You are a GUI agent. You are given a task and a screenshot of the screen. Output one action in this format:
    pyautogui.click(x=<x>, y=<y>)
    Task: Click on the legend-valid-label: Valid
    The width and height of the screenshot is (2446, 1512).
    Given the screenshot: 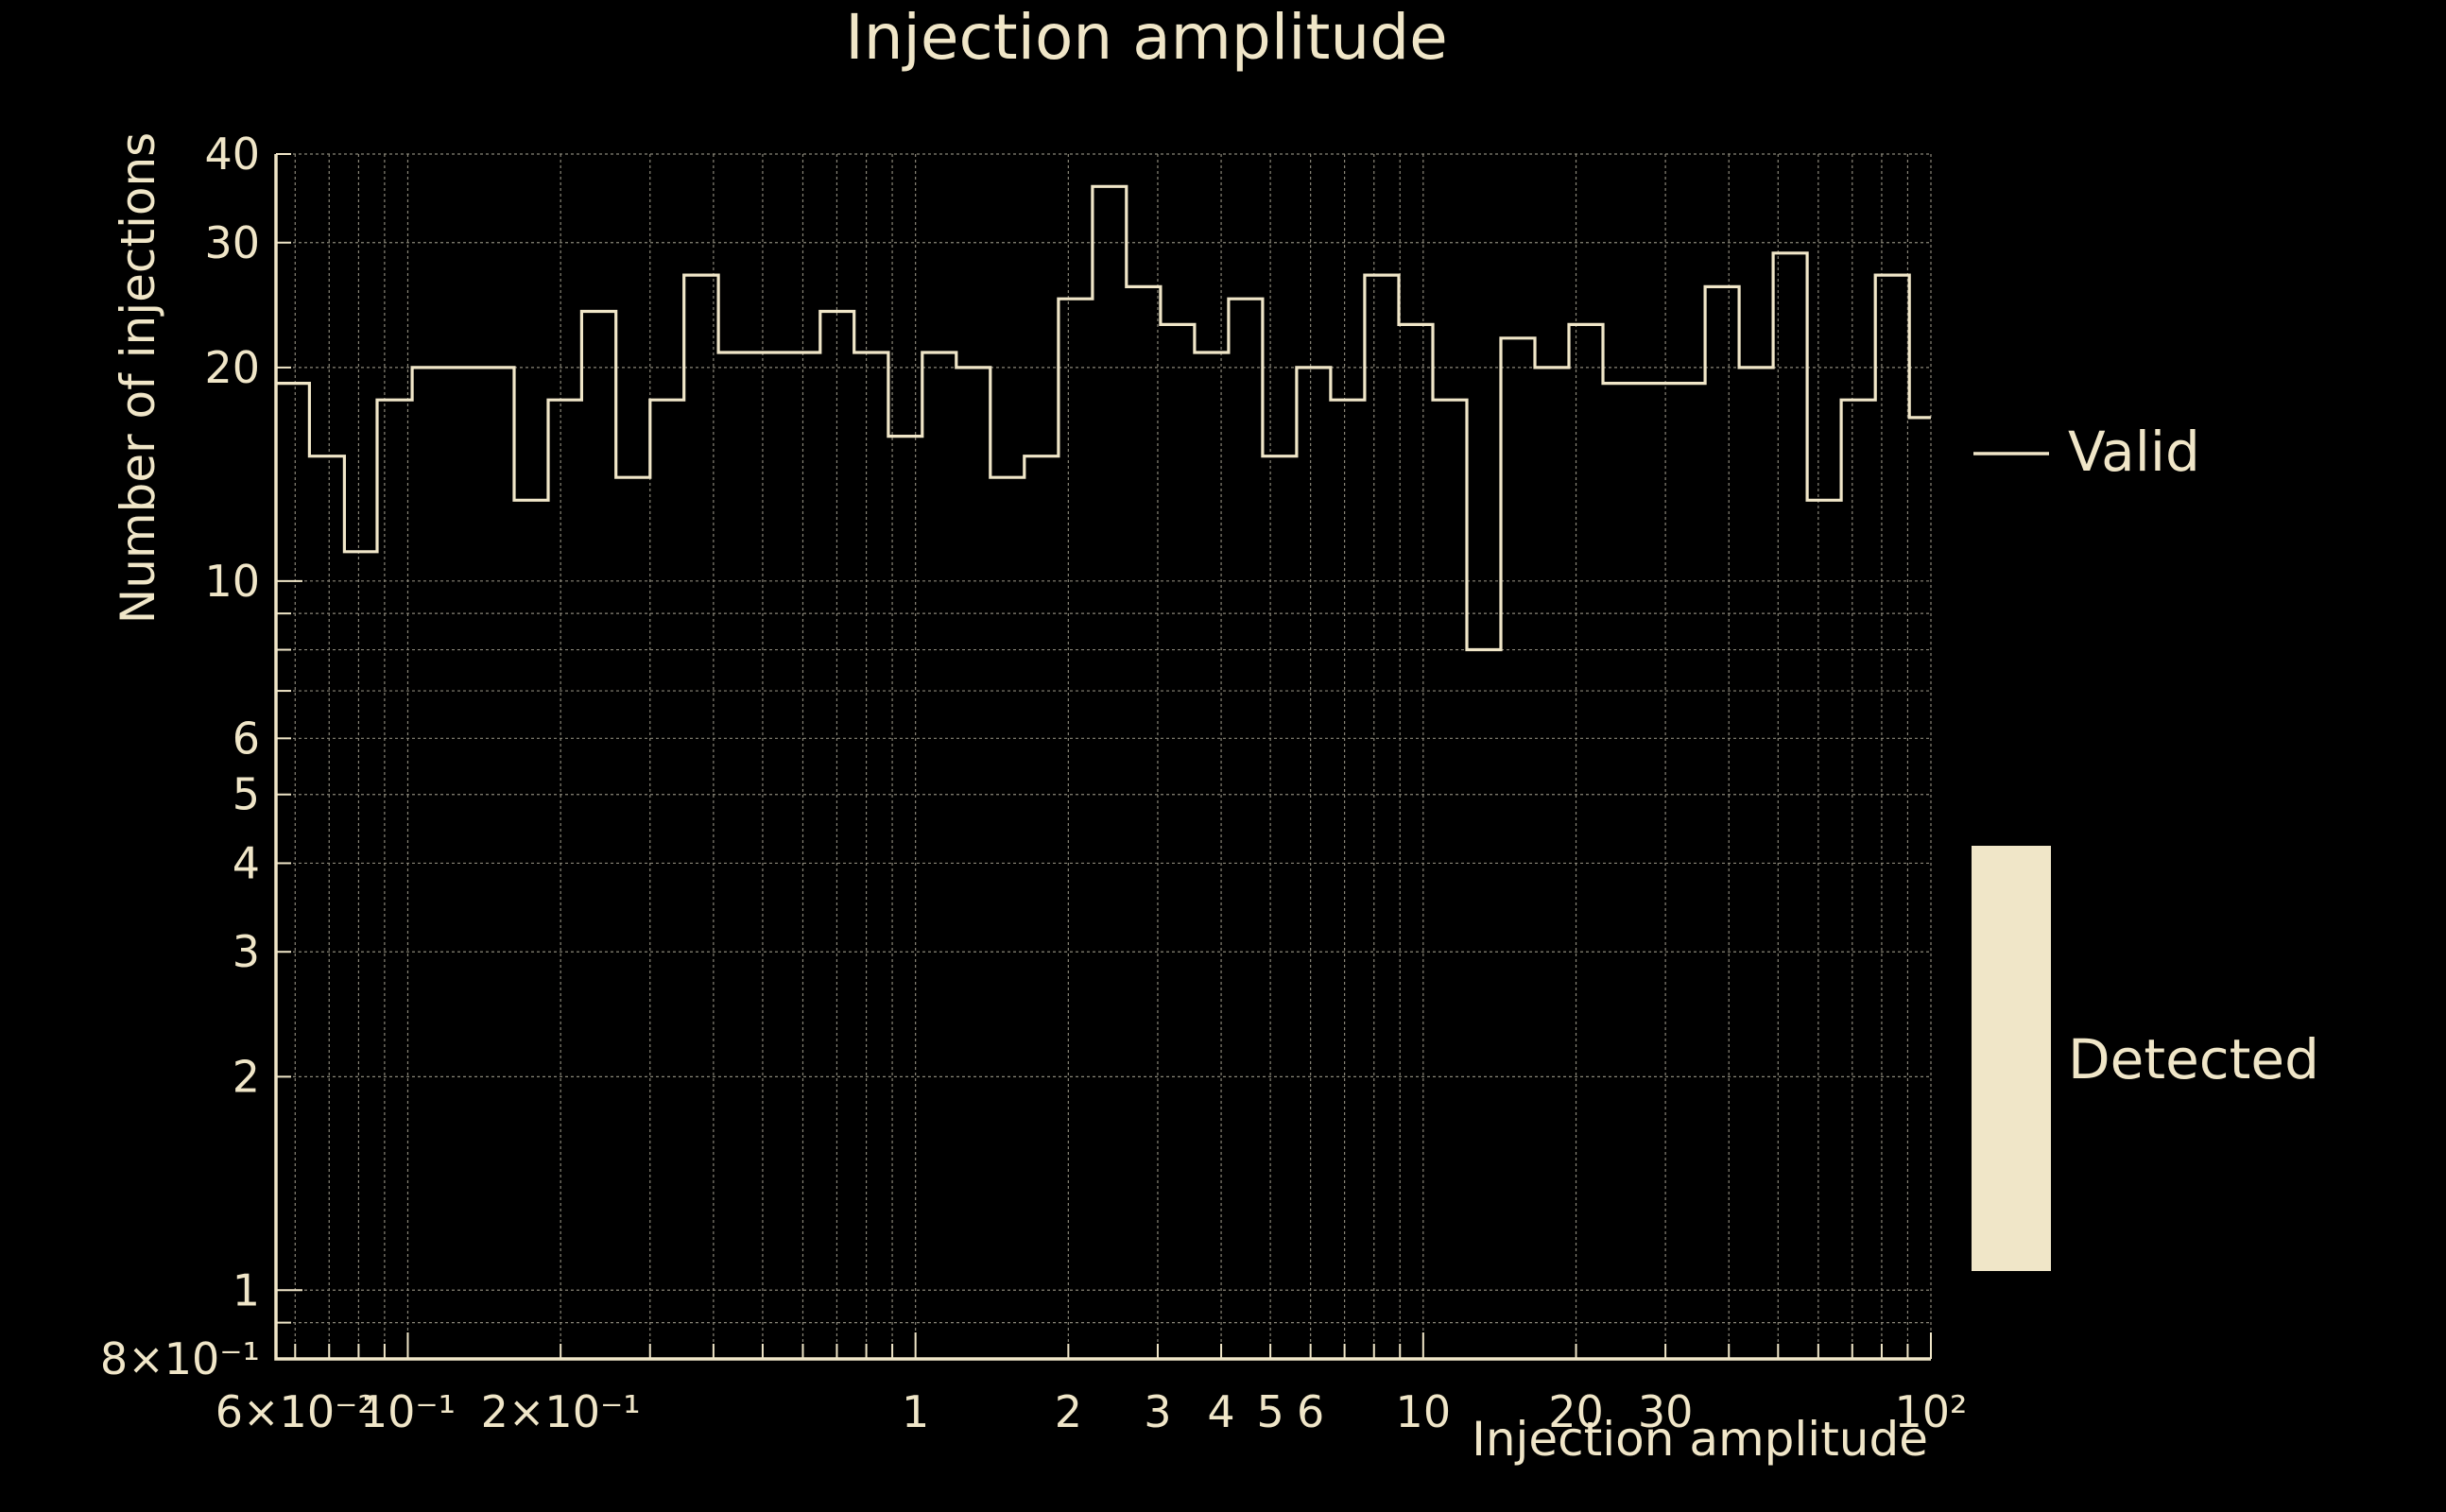 What is the action you would take?
    pyautogui.click(x=2134, y=452)
    